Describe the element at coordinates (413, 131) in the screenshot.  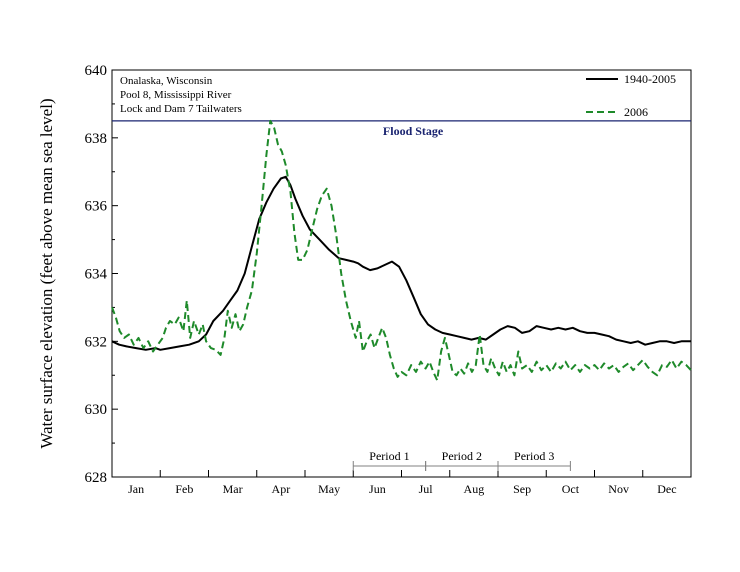
I see `flood-stage-label: Flood Stage` at that location.